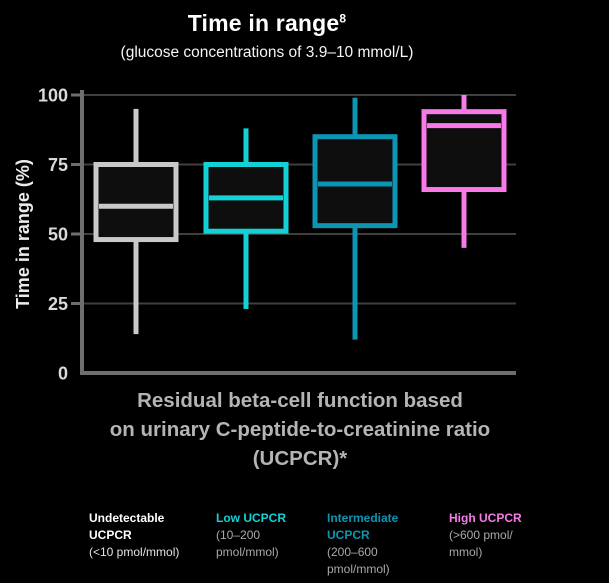  Describe the element at coordinates (377, 544) in the screenshot. I see `legend-item-intermediate-ucpcr: Intermediate UCPCR (200–600 pmol/mmol)` at that location.